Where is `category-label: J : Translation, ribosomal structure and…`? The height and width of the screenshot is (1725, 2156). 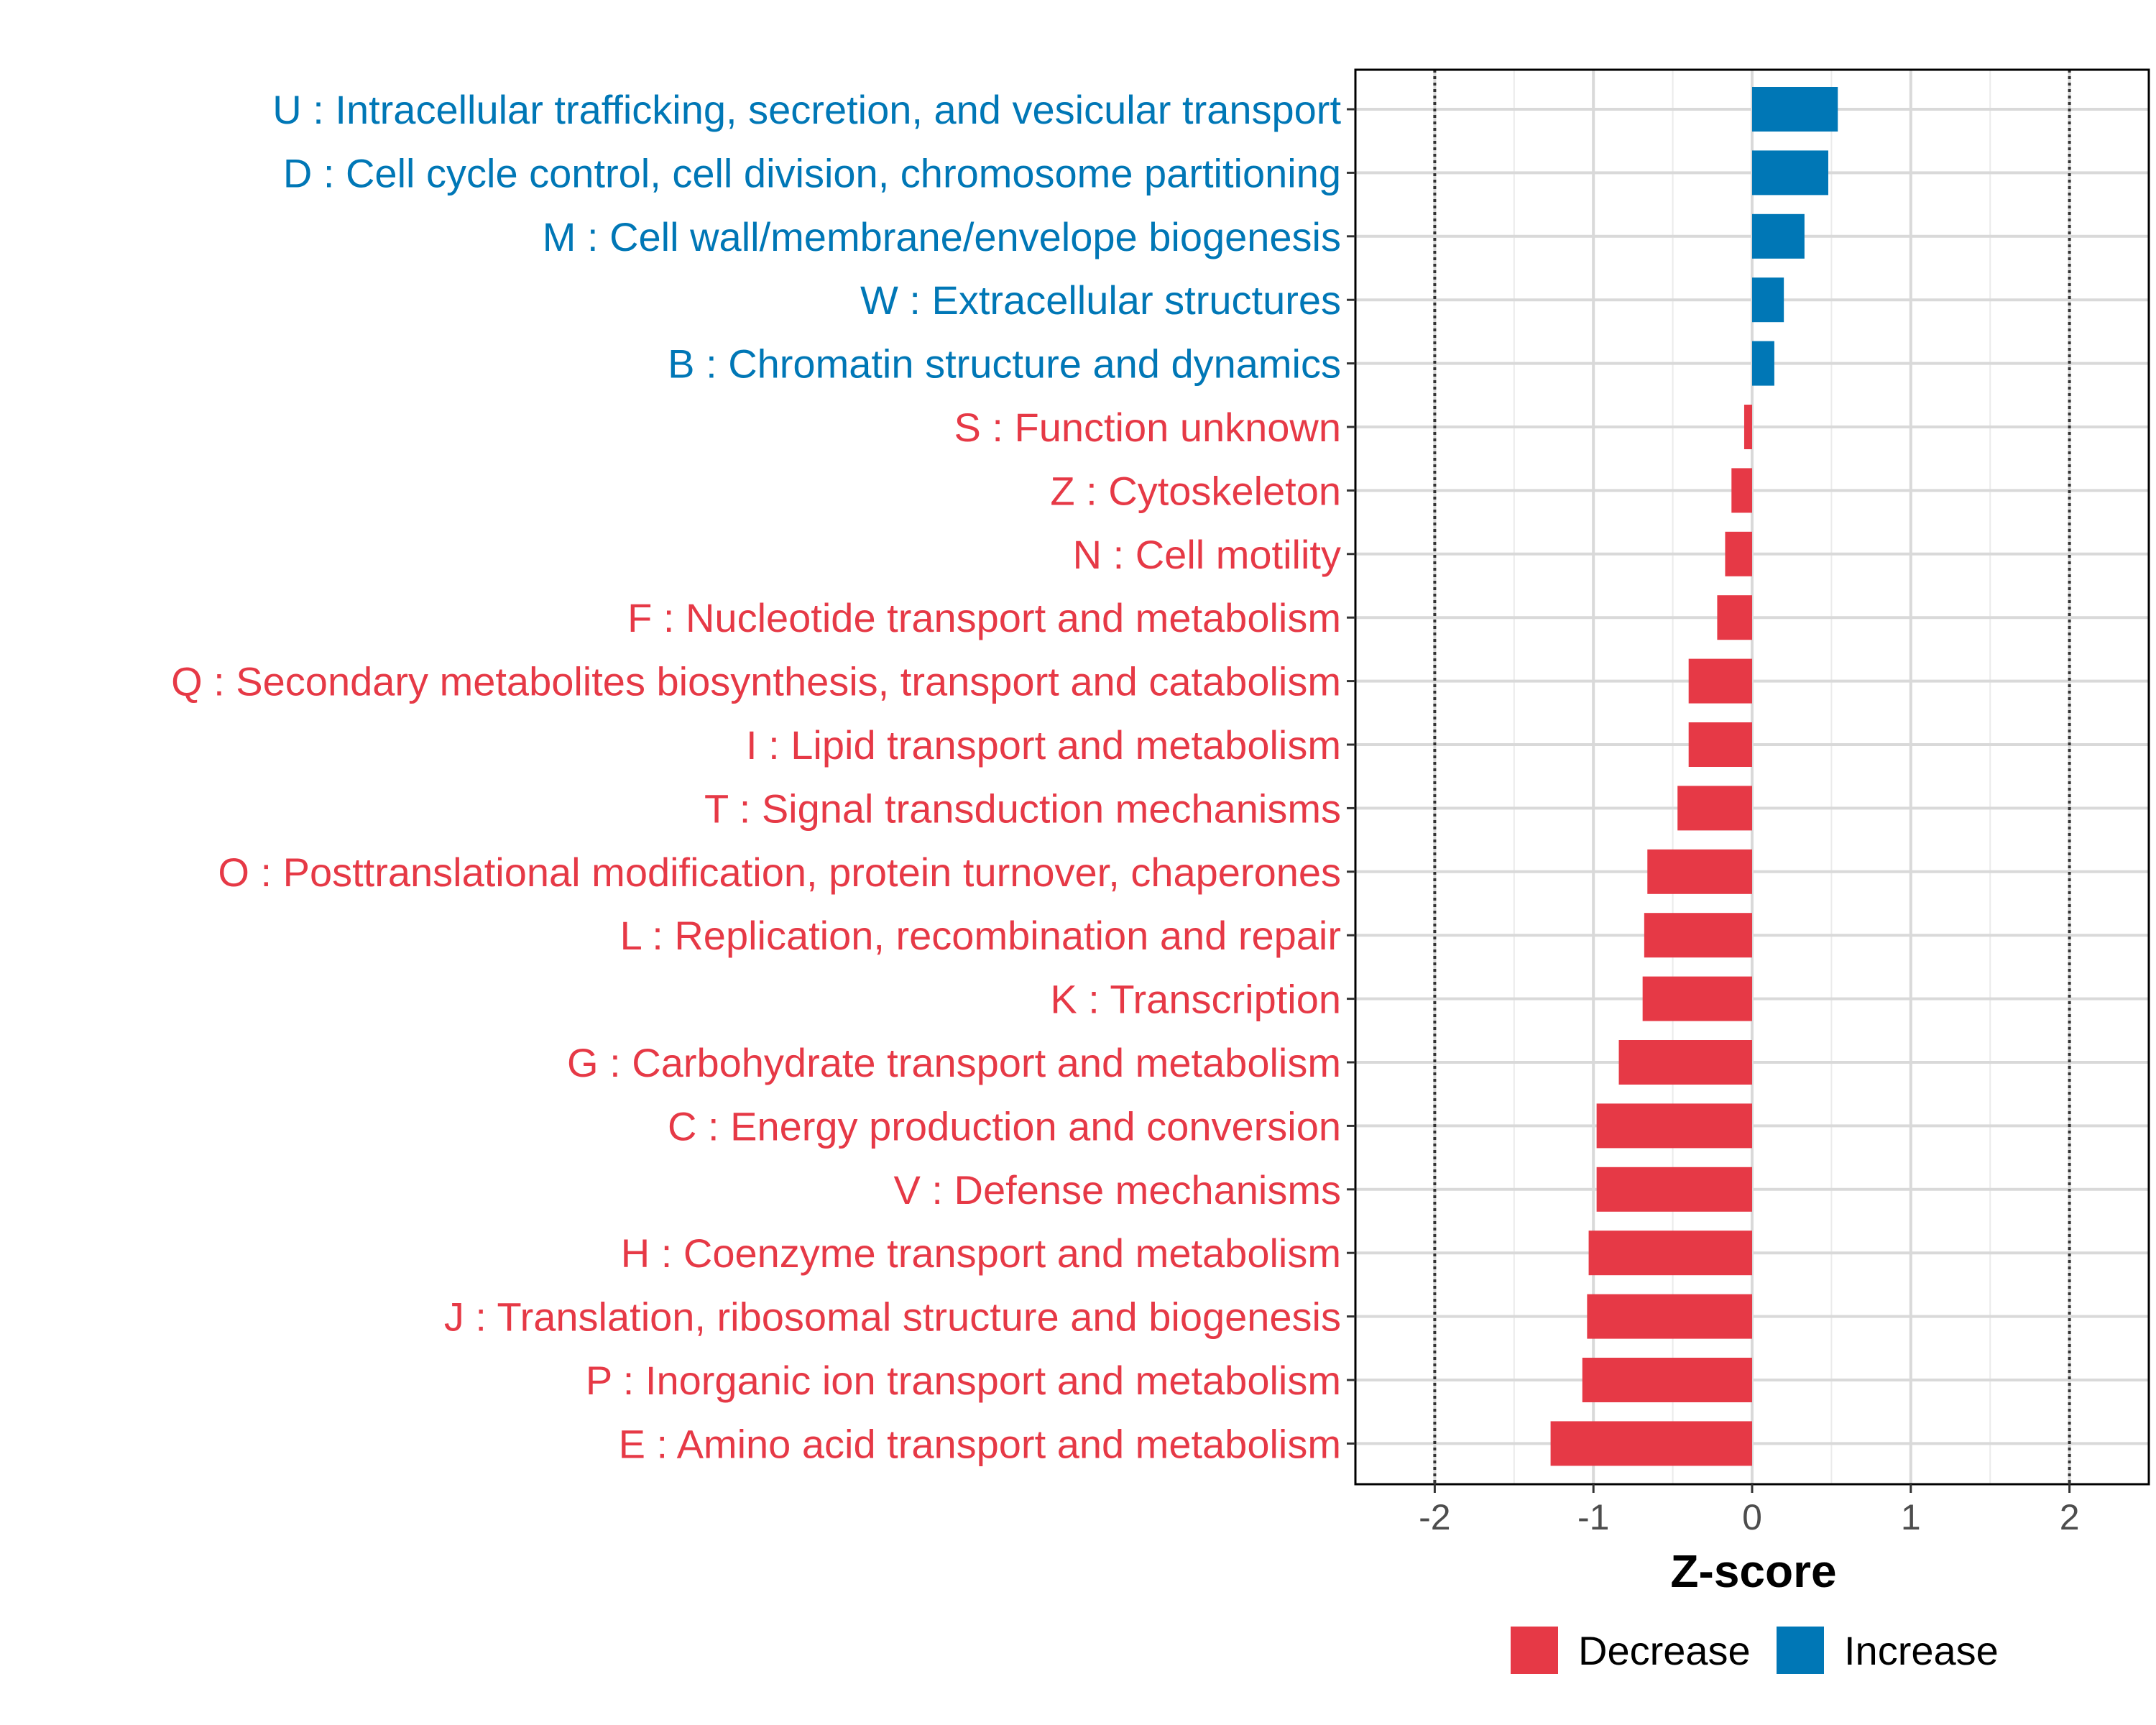
category-label: J : Translation, ribosomal structure and… is located at coordinates (892, 1317).